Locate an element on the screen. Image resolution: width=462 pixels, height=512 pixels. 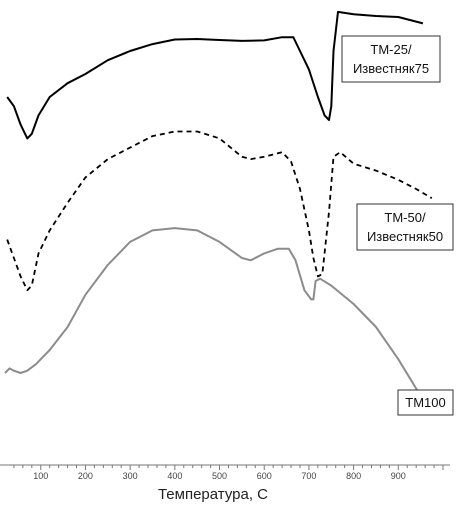
x-axis-ticks: 100 200 300 400 500 600 700 800 900 is located at coordinates (228, 473).